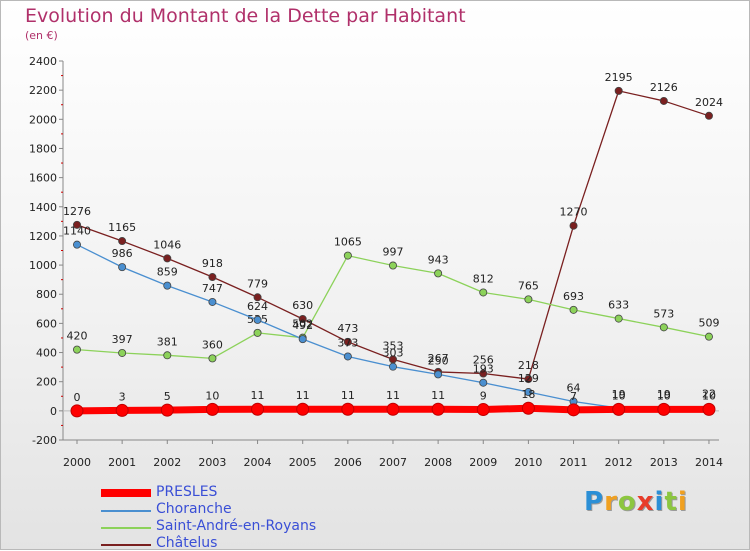  I want to click on x-tick-label: 2014, so click(709, 462).